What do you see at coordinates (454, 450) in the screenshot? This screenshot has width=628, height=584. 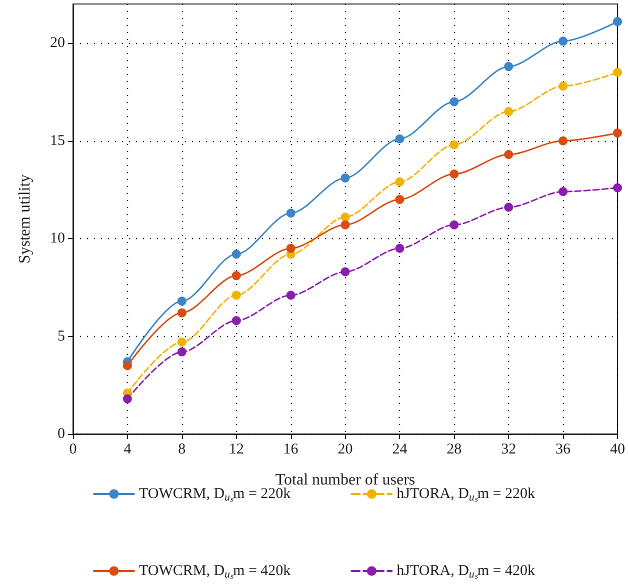 I see `x-tick-label: 28` at bounding box center [454, 450].